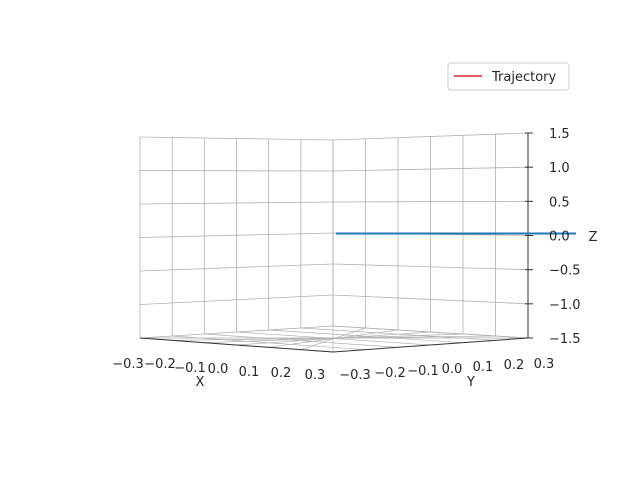 This screenshot has width=640, height=484. What do you see at coordinates (218, 369) in the screenshot?
I see `x-tick-label: 0.0` at bounding box center [218, 369].